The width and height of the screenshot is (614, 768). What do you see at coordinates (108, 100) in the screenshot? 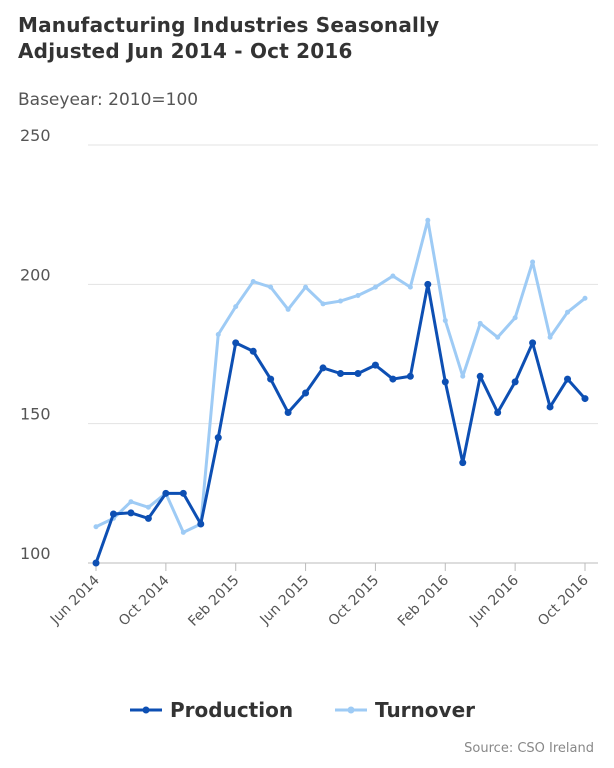
I see `chart-subtitle: Baseyear: 2010=100` at bounding box center [108, 100].